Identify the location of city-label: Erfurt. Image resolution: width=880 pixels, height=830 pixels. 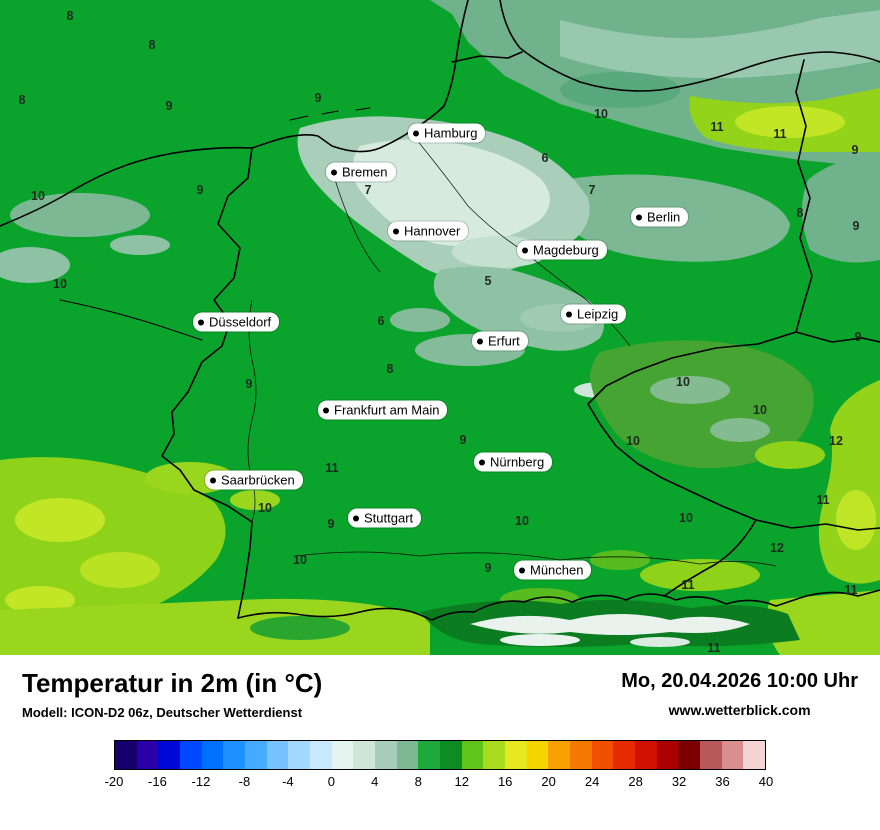
(504, 341).